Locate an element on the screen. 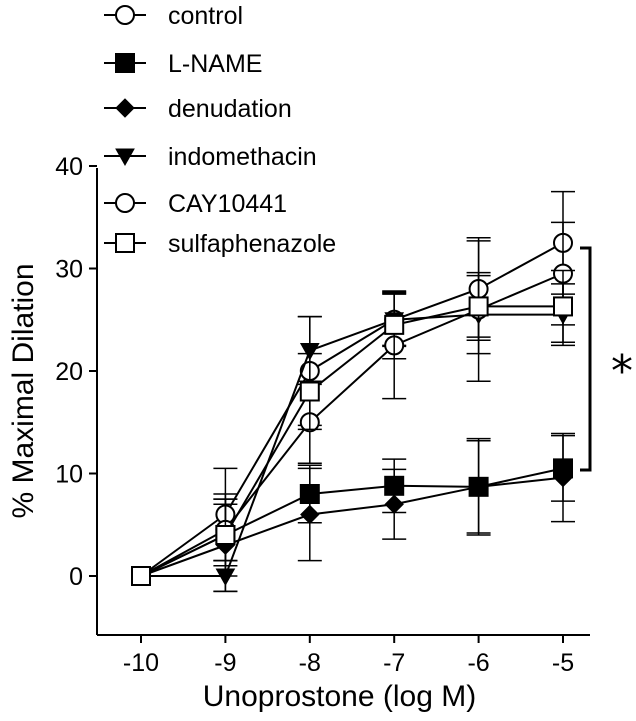 This screenshot has width=636, height=721. legend-label: denudation is located at coordinates (230, 109).